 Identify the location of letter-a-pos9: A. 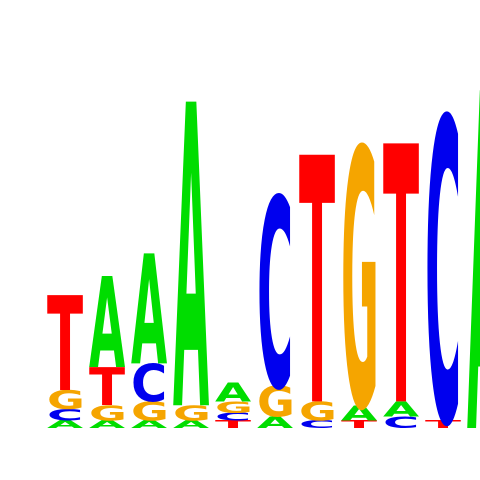
(401, 409).